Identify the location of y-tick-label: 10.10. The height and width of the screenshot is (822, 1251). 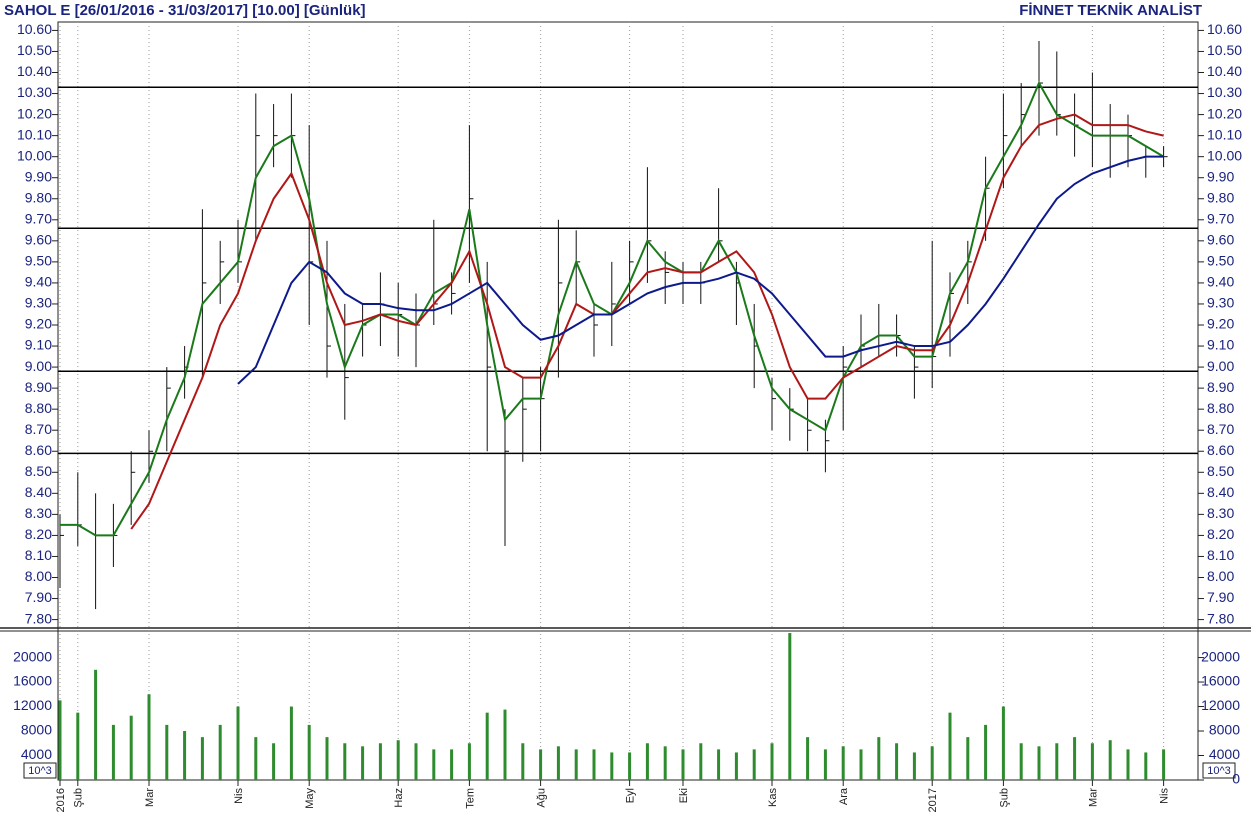
(1224, 134).